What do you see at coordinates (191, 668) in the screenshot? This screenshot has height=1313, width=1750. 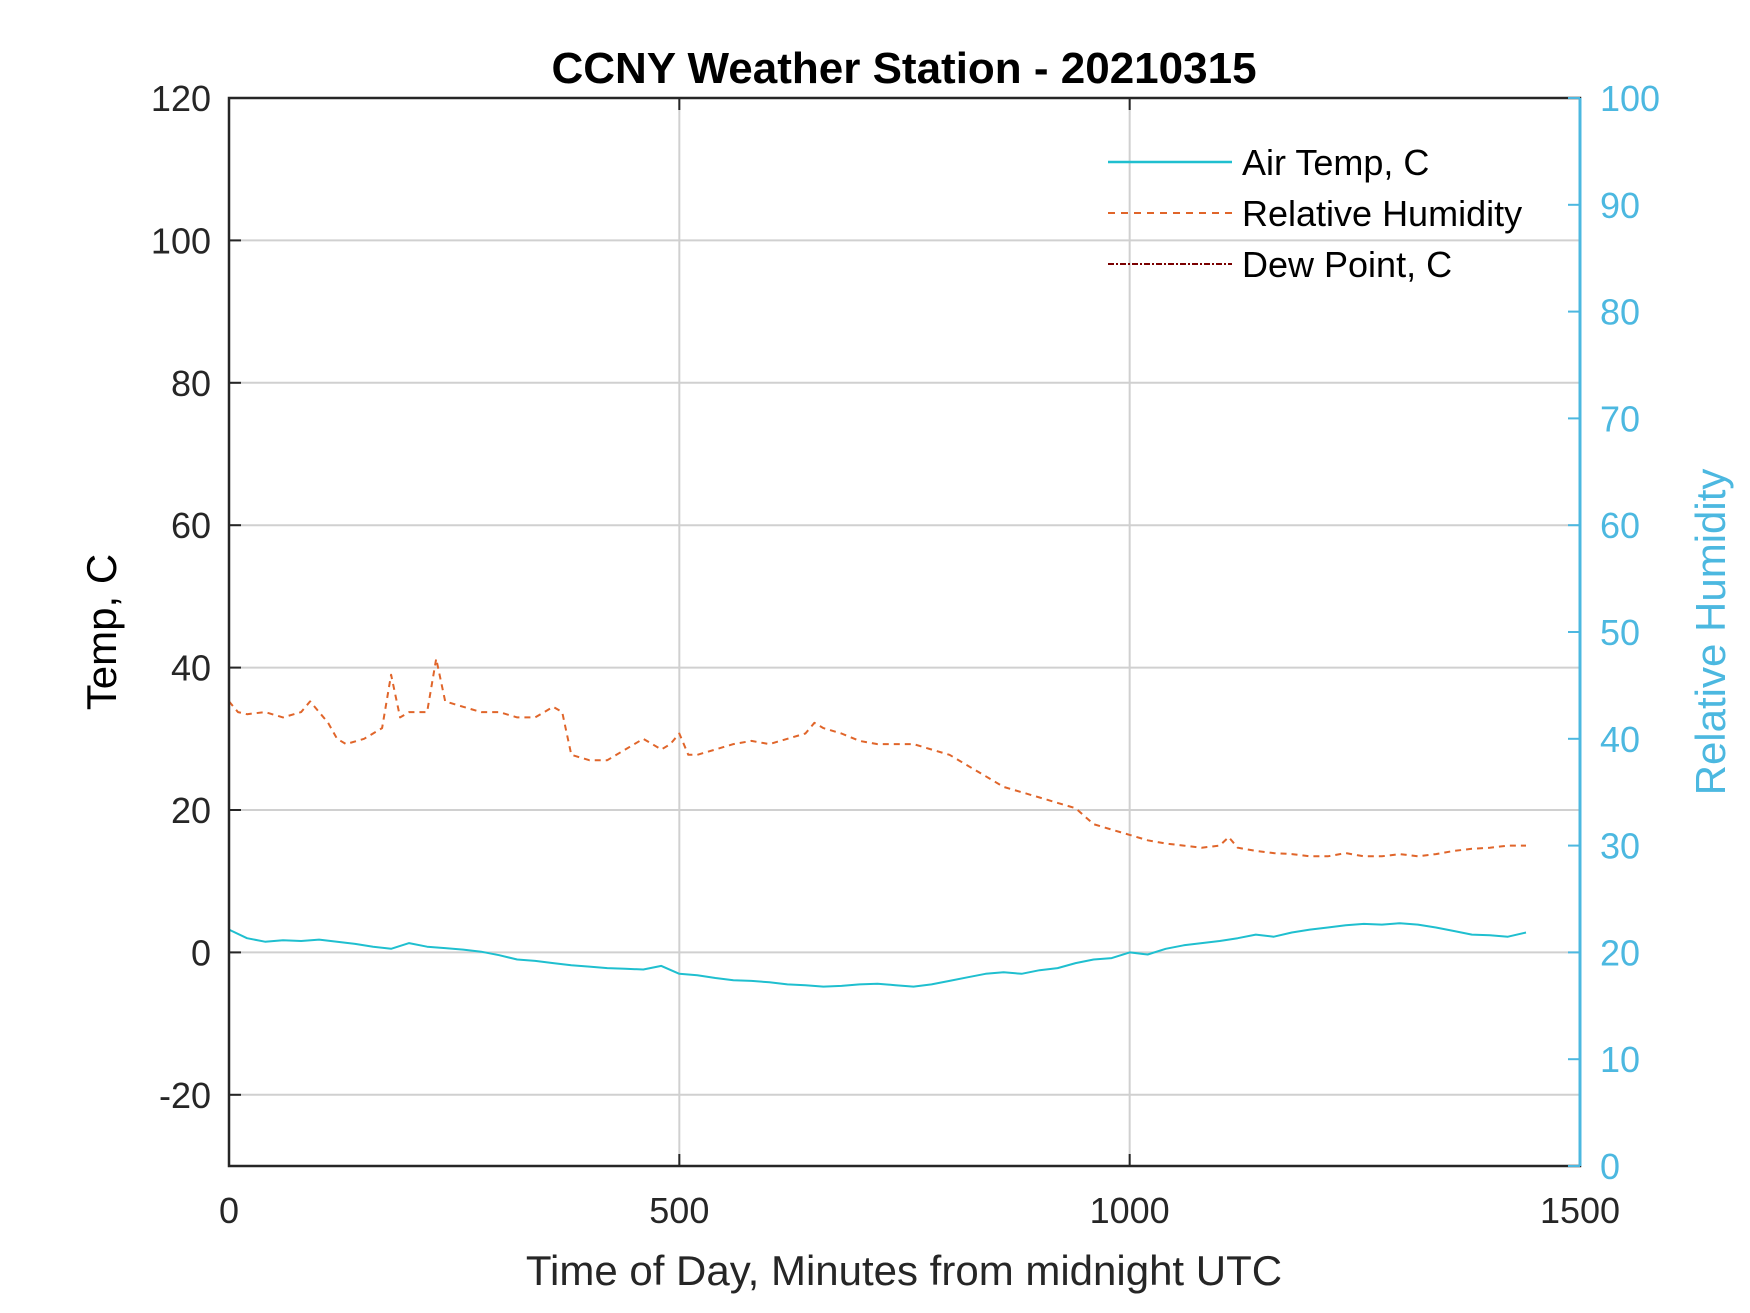 I see `y-tick-label-3: 40` at bounding box center [191, 668].